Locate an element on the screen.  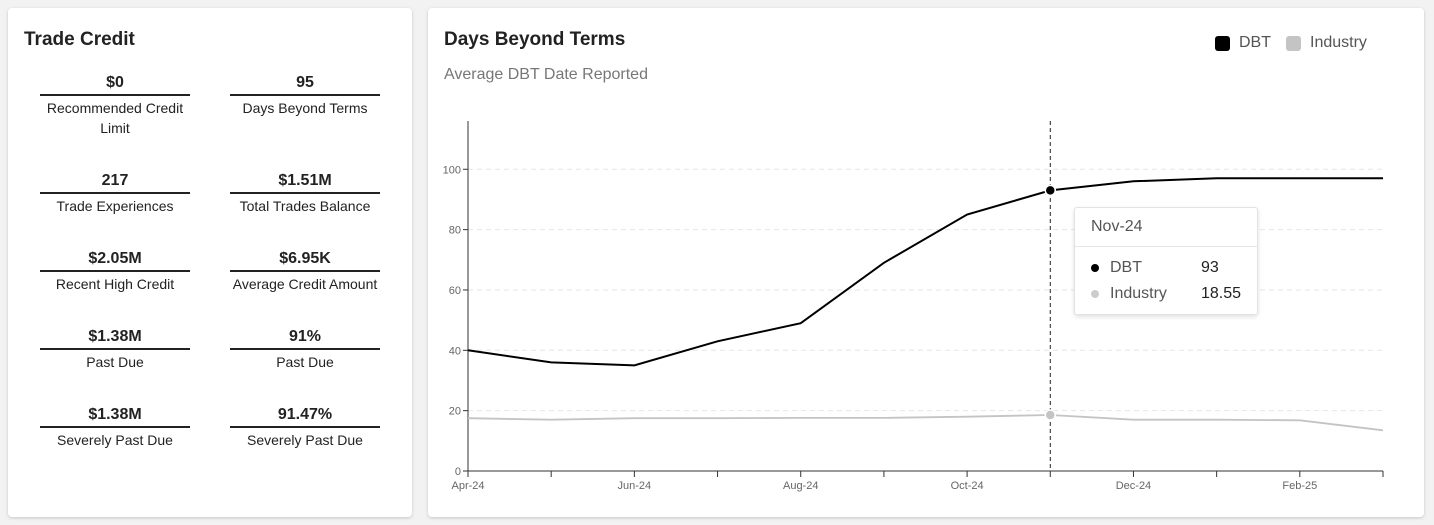
metric-item: $1.51M Total Trades Balance is located at coordinates (305, 193).